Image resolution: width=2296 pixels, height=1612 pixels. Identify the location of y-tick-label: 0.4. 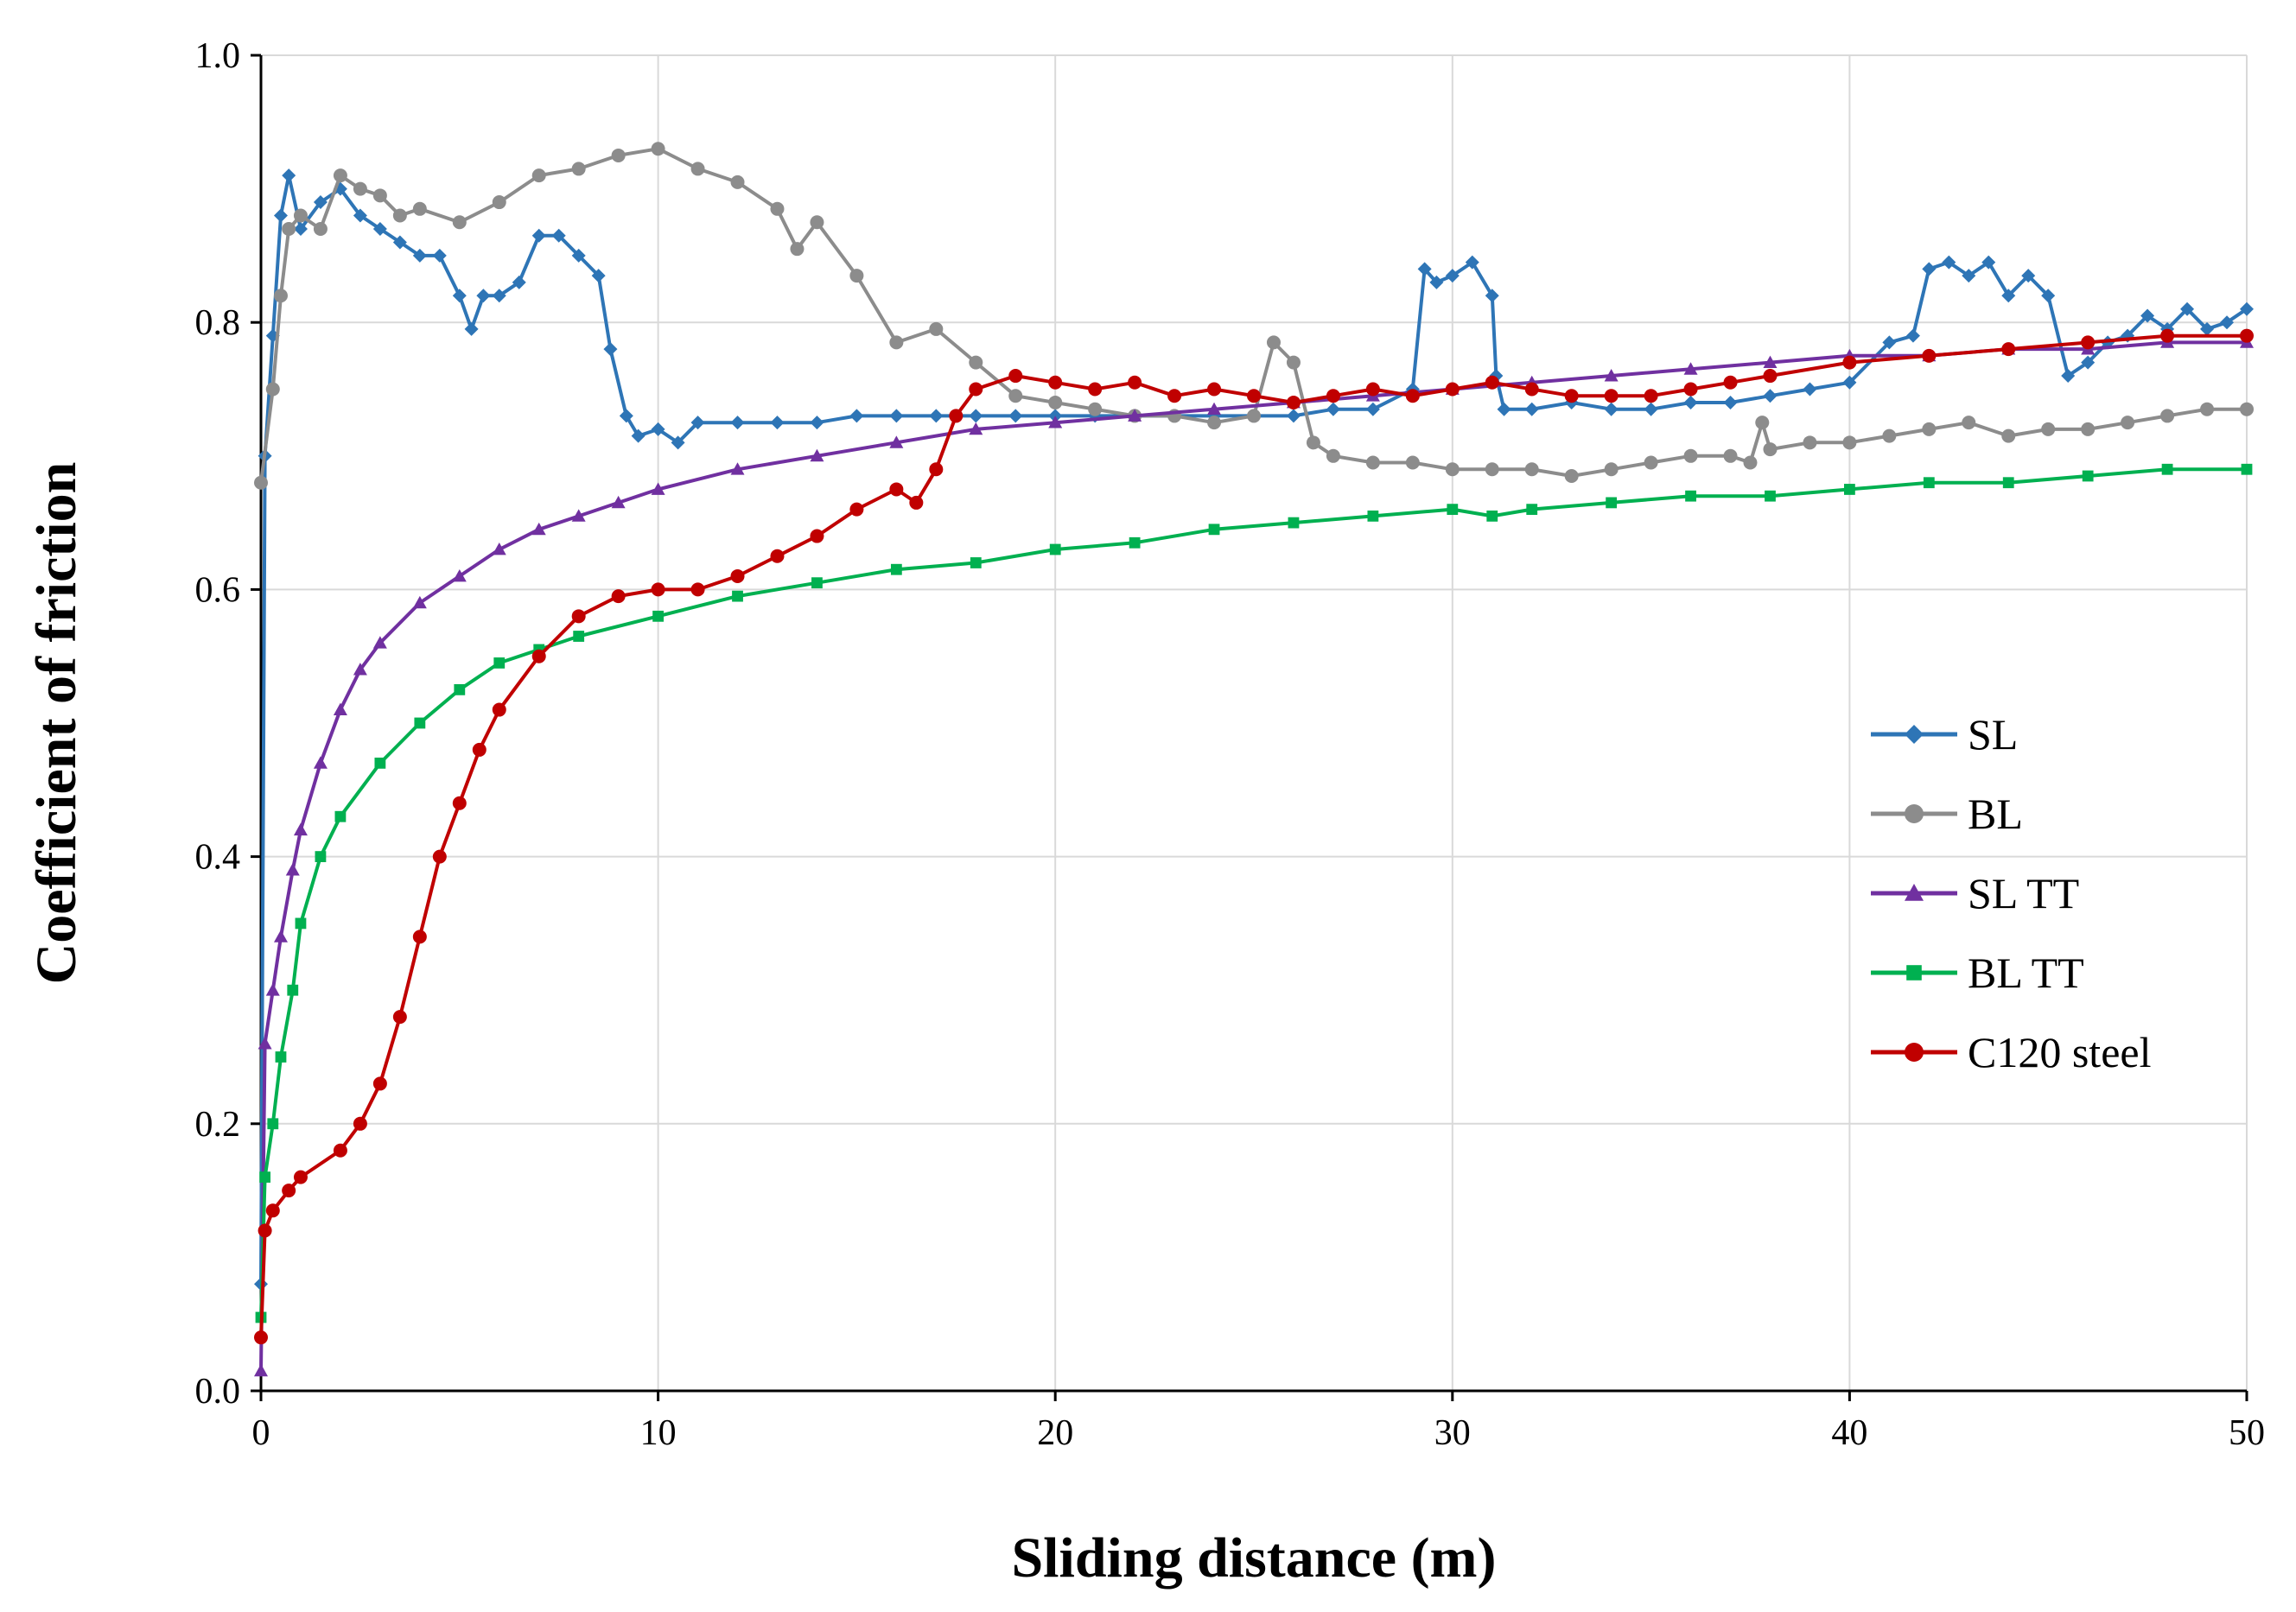
(218, 858).